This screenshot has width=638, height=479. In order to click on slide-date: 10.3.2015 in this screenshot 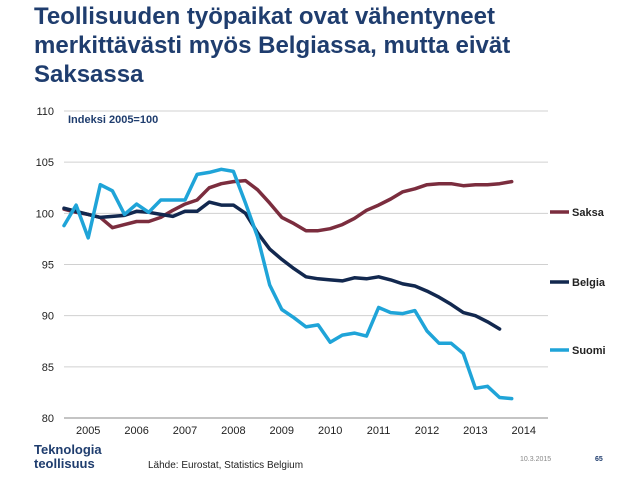, I will do `click(536, 459)`.